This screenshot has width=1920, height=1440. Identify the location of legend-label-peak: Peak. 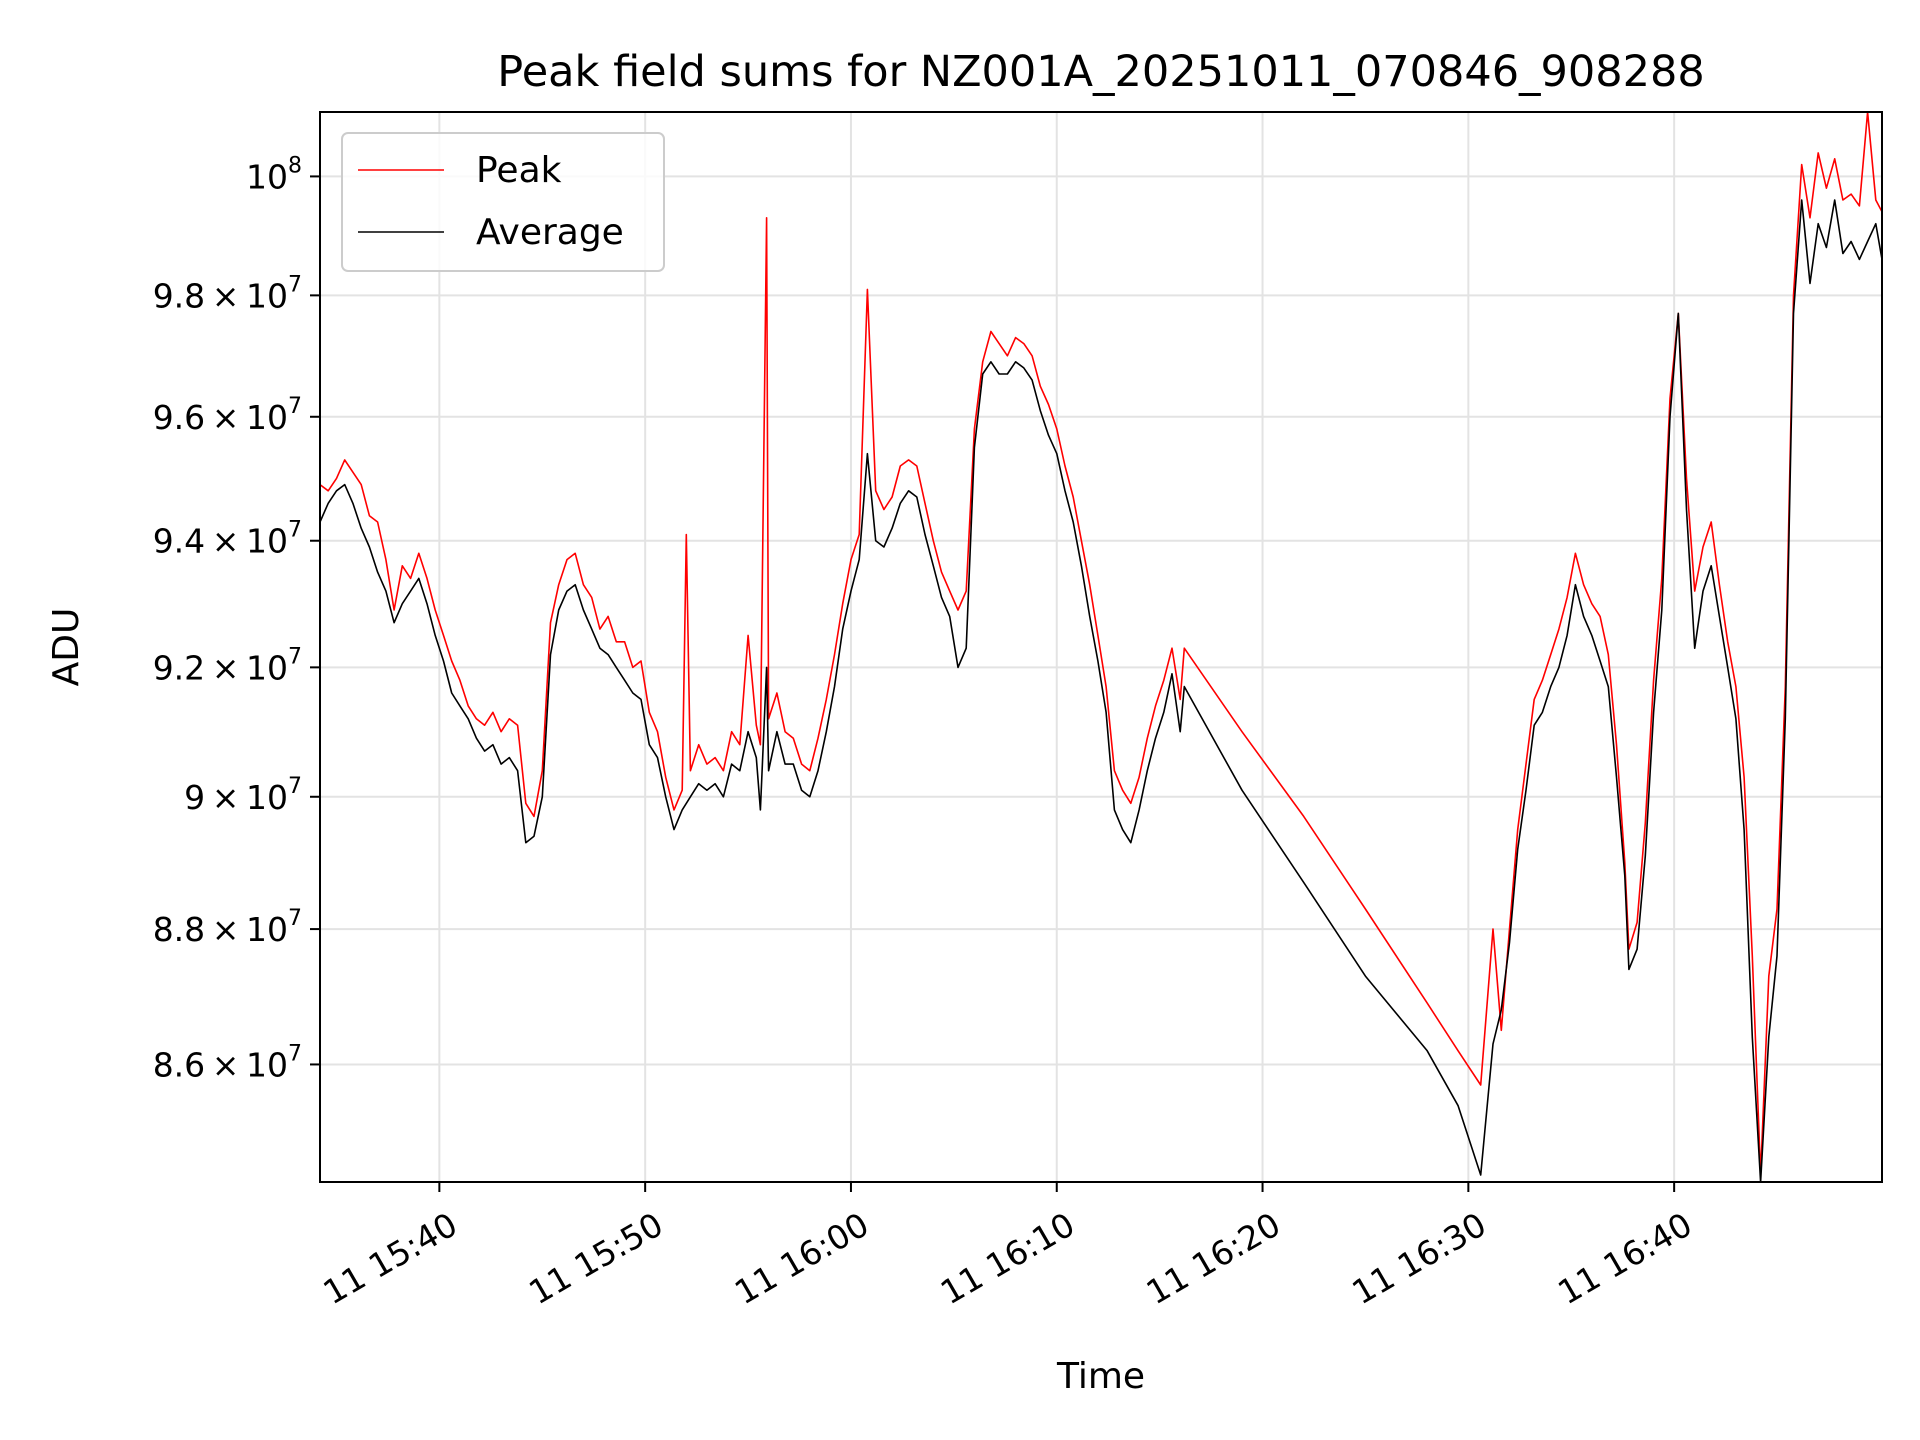
(519, 170).